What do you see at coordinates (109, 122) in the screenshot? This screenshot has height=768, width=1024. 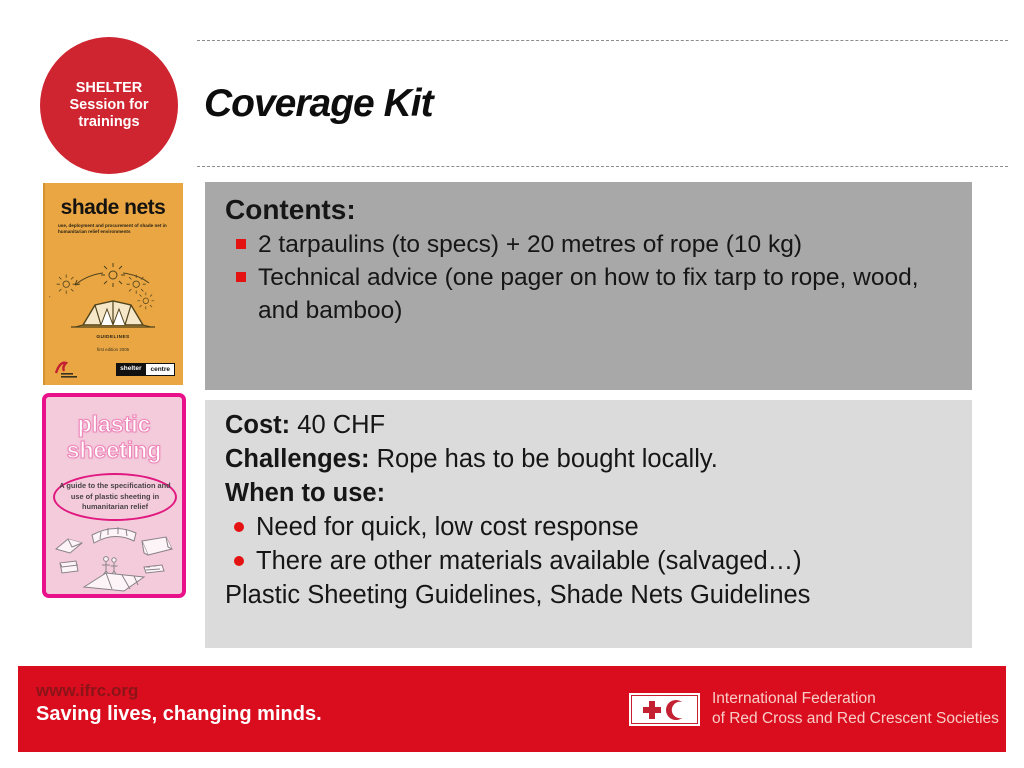 I see `badge-line3: trainings` at bounding box center [109, 122].